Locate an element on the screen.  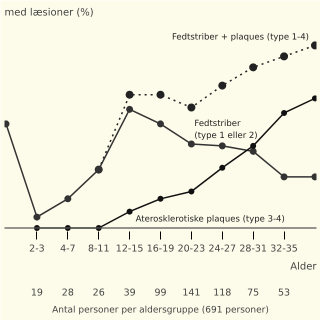
text: 53 is located at coordinates (284, 293).